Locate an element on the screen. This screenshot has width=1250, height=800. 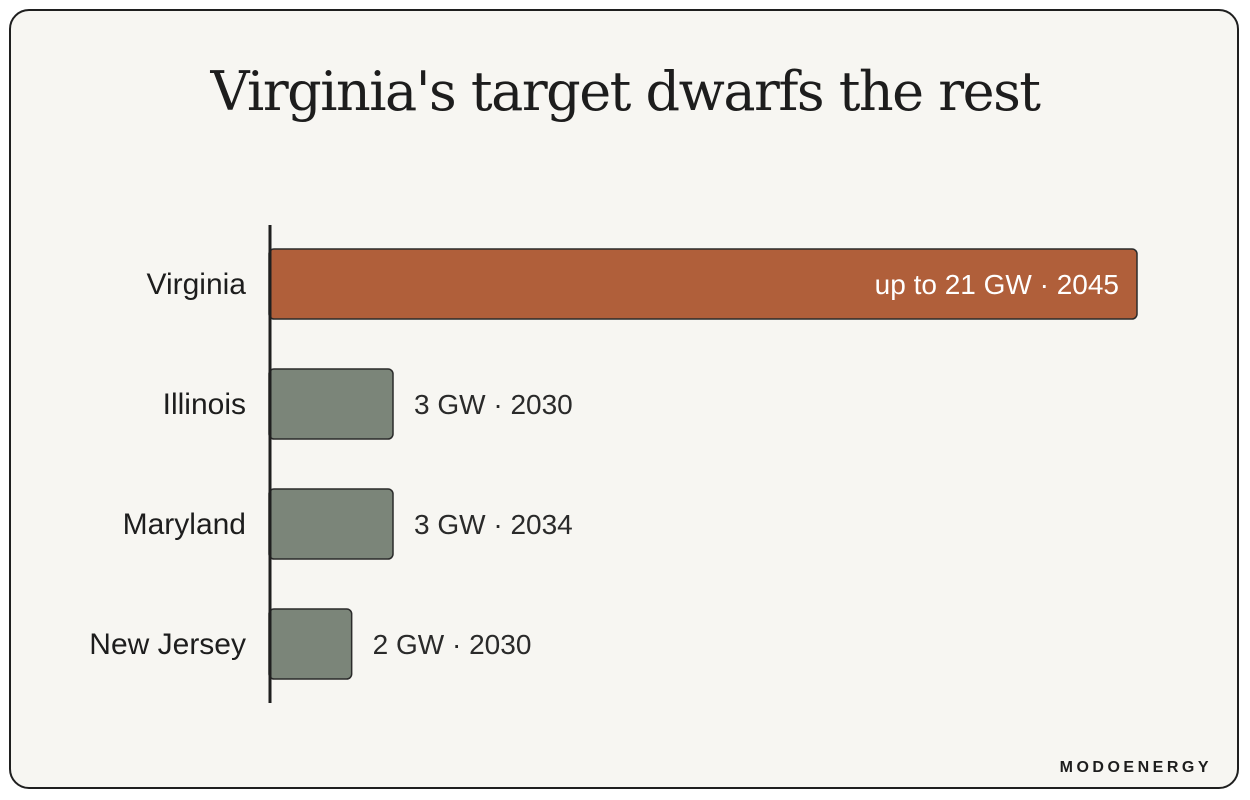
bar-group-new-jersey: New Jersey 2 GW · 2030 is located at coordinates (310, 644).